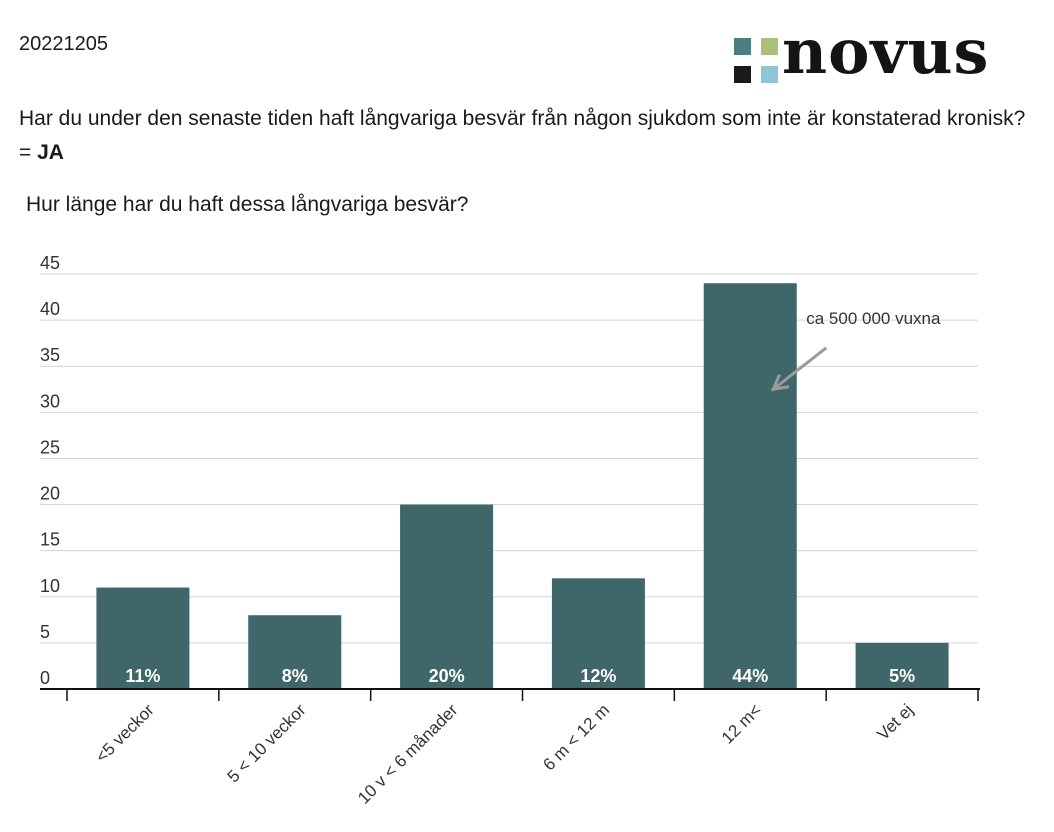  I want to click on report-date: 20221205, so click(63, 44).